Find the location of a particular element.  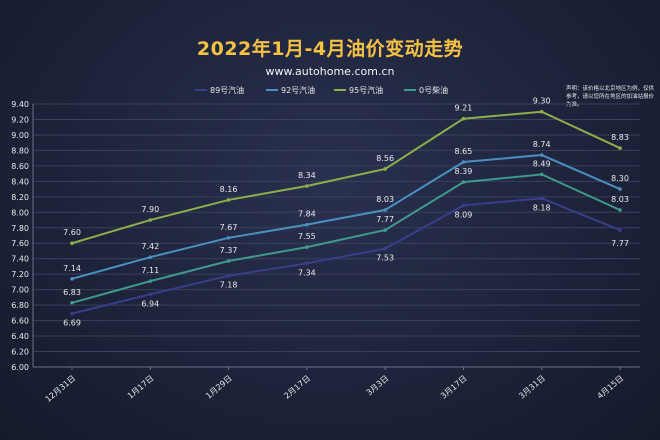

x-tick-label: 2月17日 is located at coordinates (297, 387).